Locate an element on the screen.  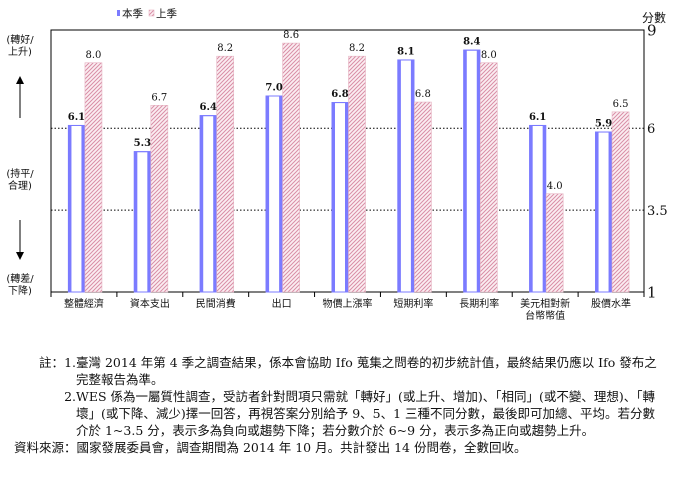
y-tick-label: 6 is located at coordinates (651, 129).